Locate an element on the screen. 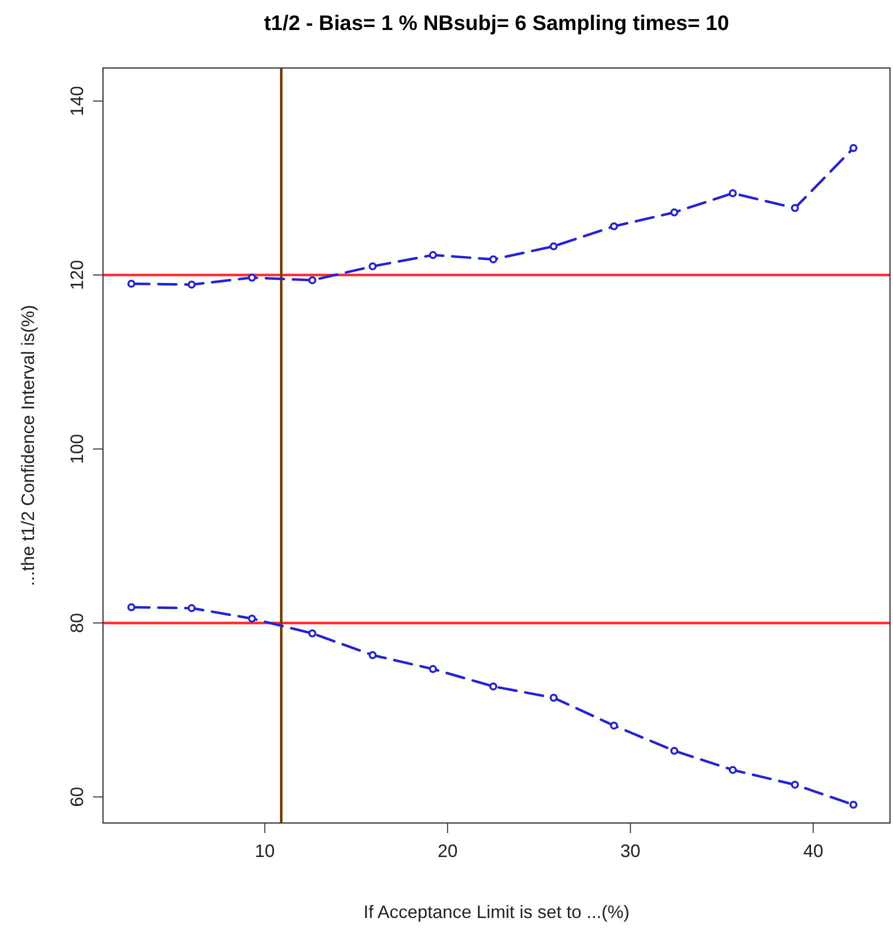 This screenshot has height=931, width=893. x-tick-label: 30 is located at coordinates (630, 851).